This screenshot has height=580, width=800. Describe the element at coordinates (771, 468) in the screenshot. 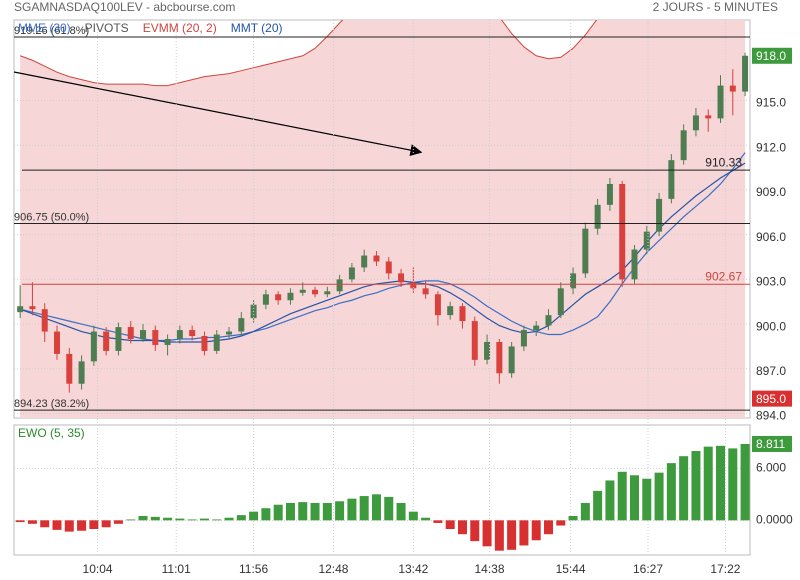

I see `y-tick-label: 6.000` at that location.